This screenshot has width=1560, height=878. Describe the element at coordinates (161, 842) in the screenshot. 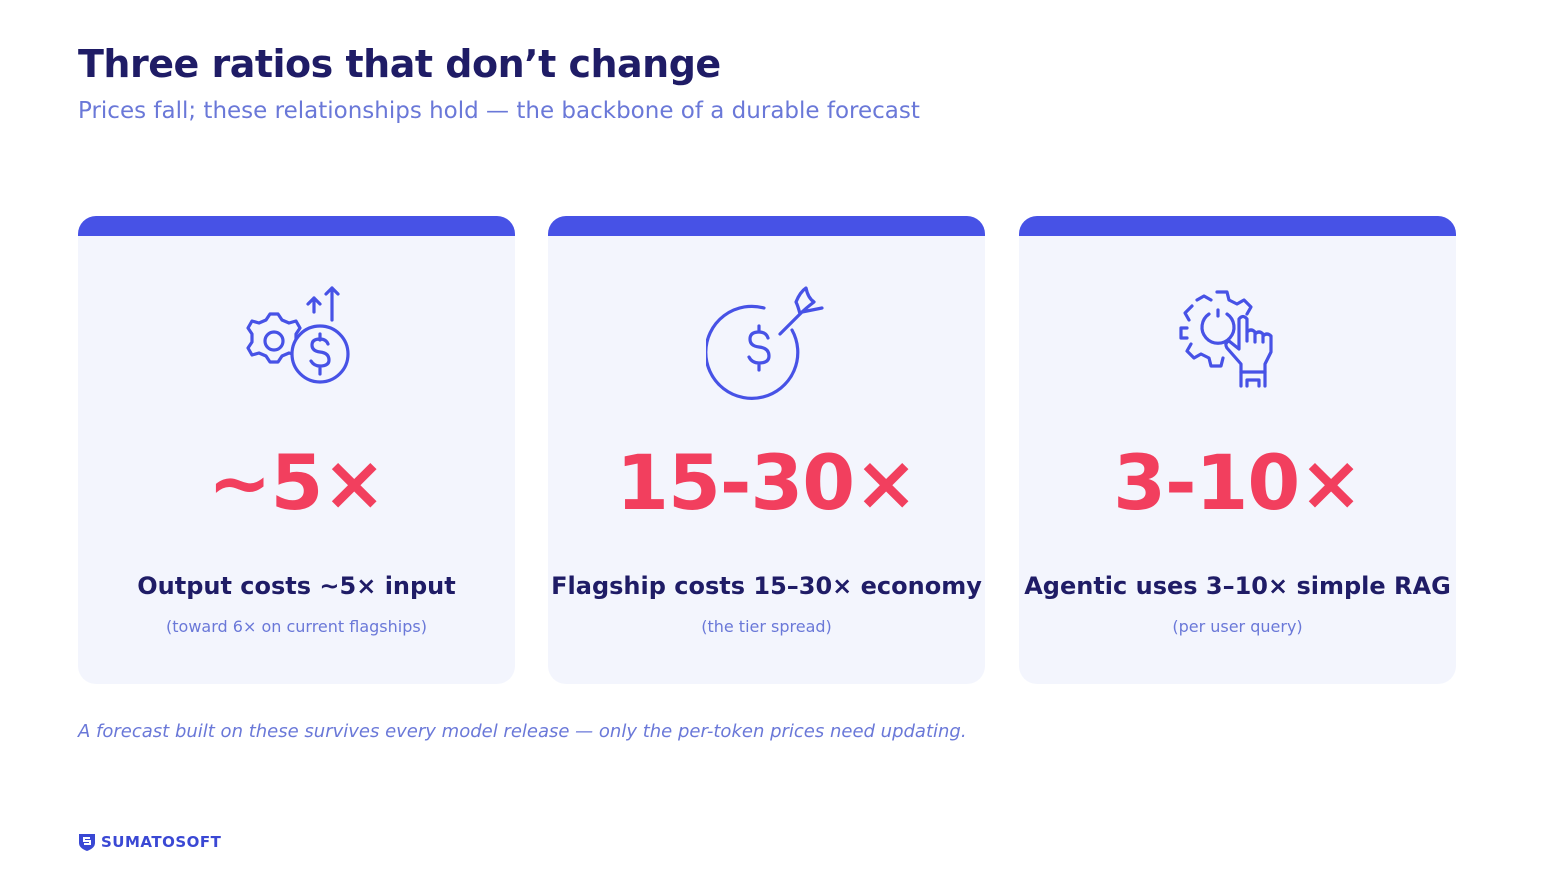

I see `brand-name: SUMATOSOFT` at that location.